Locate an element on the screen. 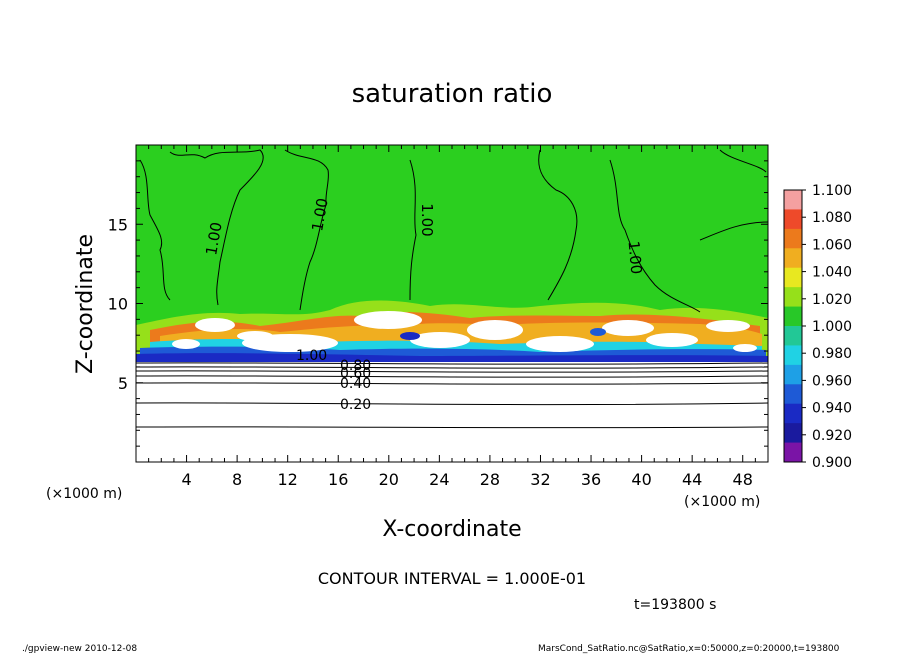 The image size is (904, 659). x-tick-label: 8 is located at coordinates (237, 479).